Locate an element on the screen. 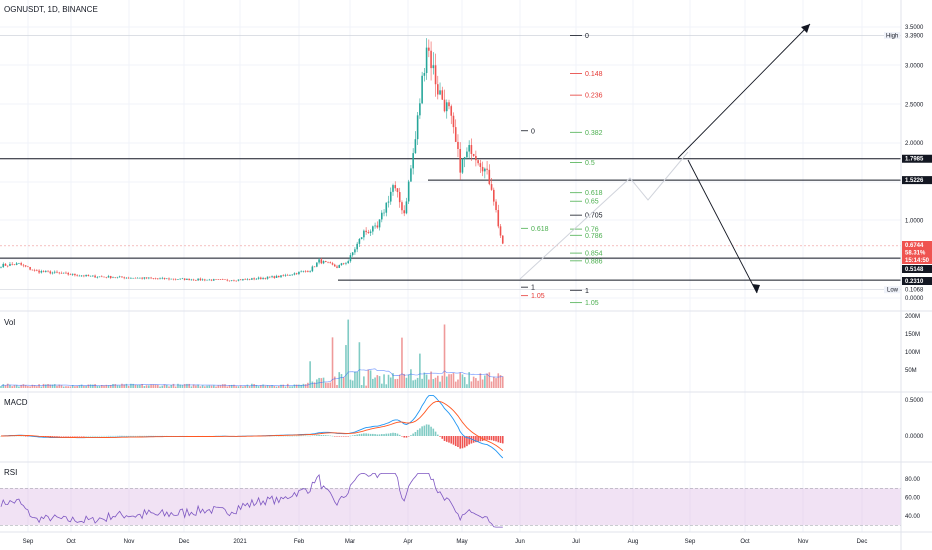 The image size is (932, 550). bearish-arrow-line is located at coordinates (722, 226).